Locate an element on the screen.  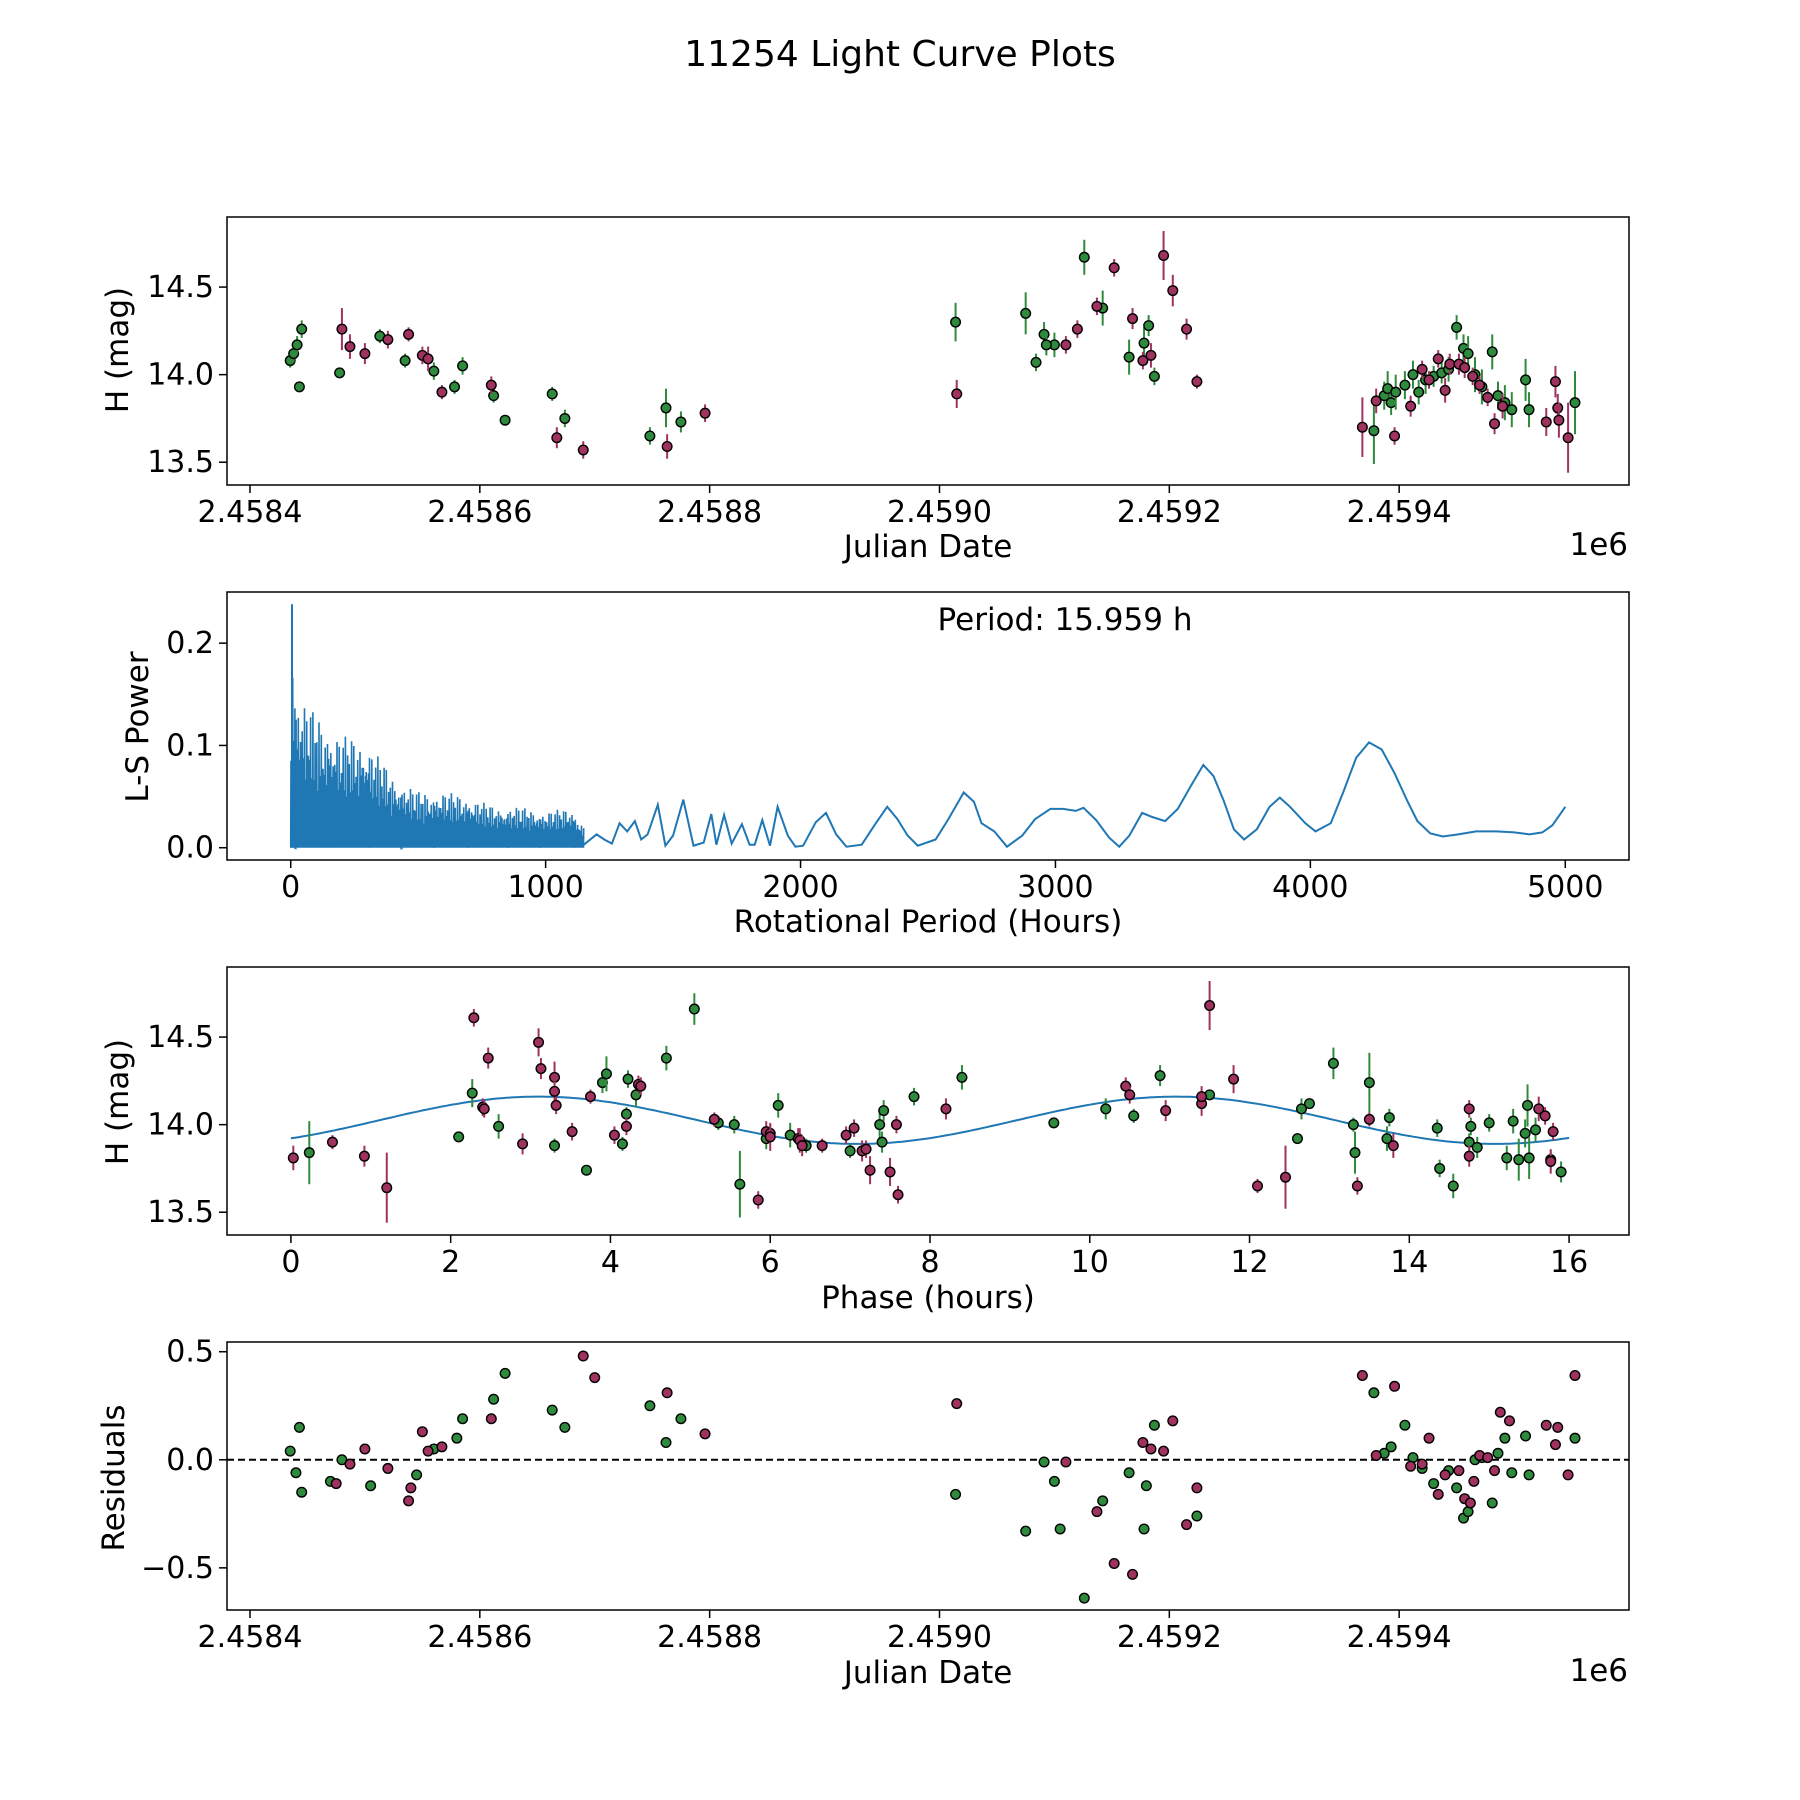
periodogram-x-tick-label: 0 is located at coordinates (290, 887).